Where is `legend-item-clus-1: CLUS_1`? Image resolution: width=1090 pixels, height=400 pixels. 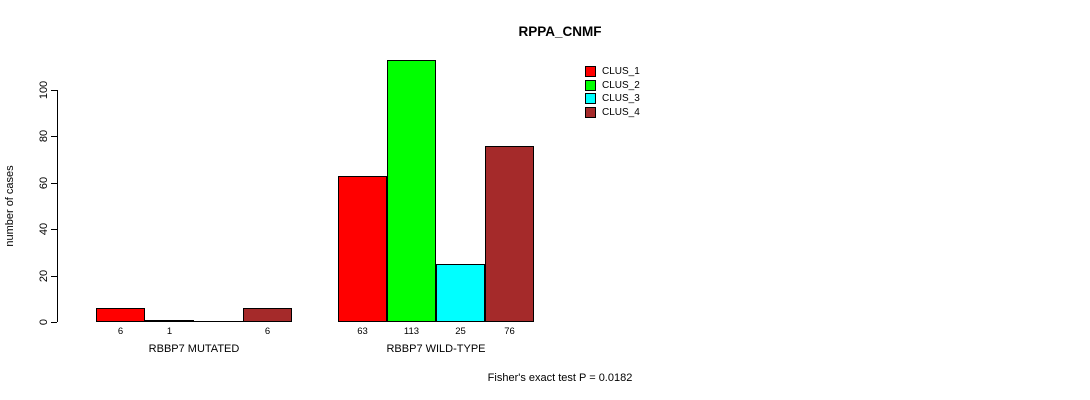 legend-item-clus-1: CLUS_1 is located at coordinates (612, 72).